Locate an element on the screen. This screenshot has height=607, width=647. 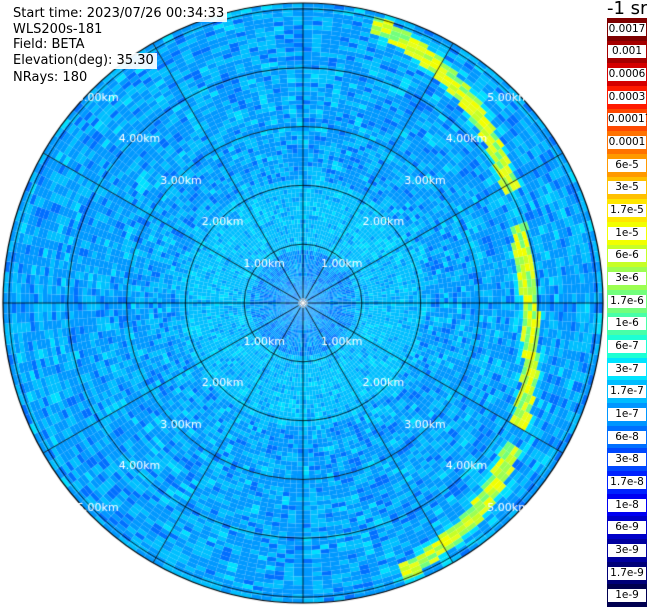
colorbar-swatch: 6e-6 is located at coordinates (627, 256).